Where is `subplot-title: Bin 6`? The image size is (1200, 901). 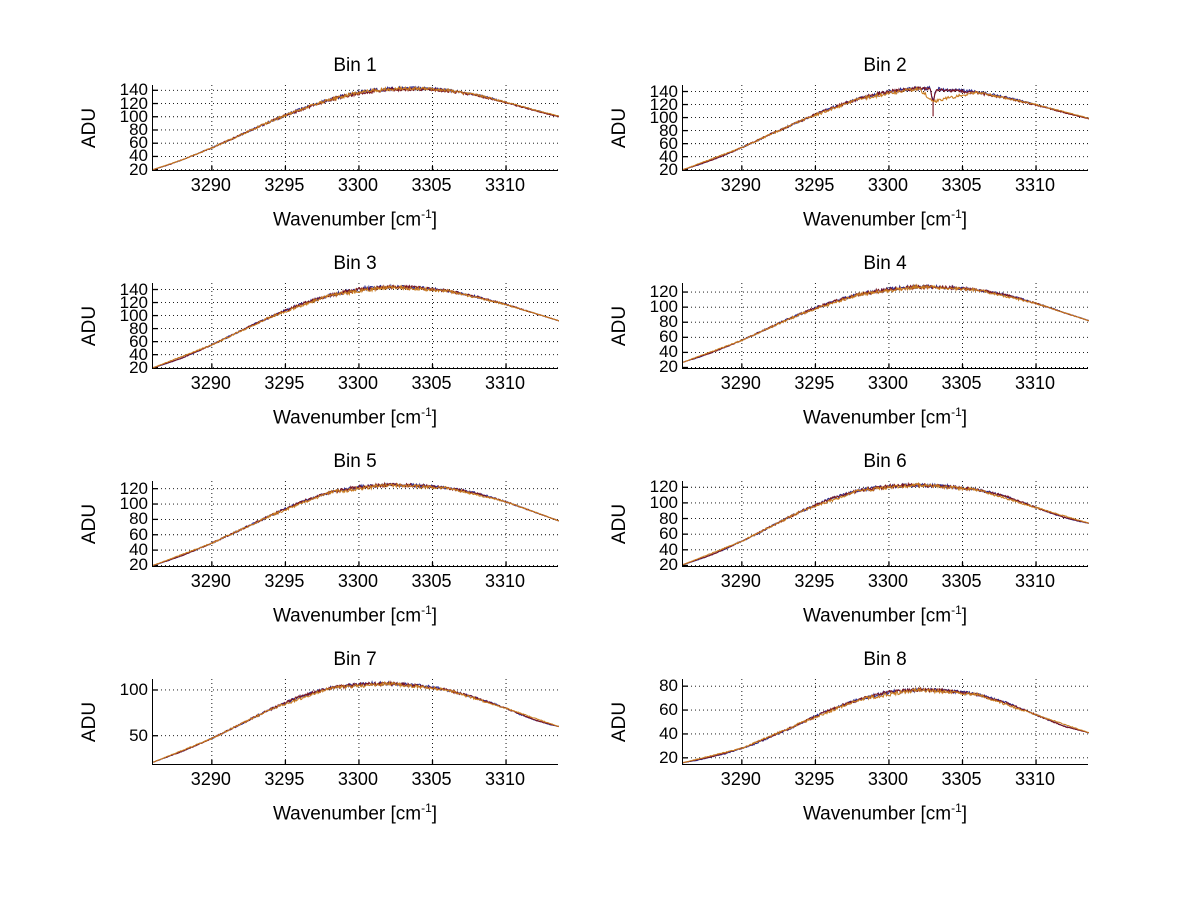 subplot-title: Bin 6 is located at coordinates (885, 461).